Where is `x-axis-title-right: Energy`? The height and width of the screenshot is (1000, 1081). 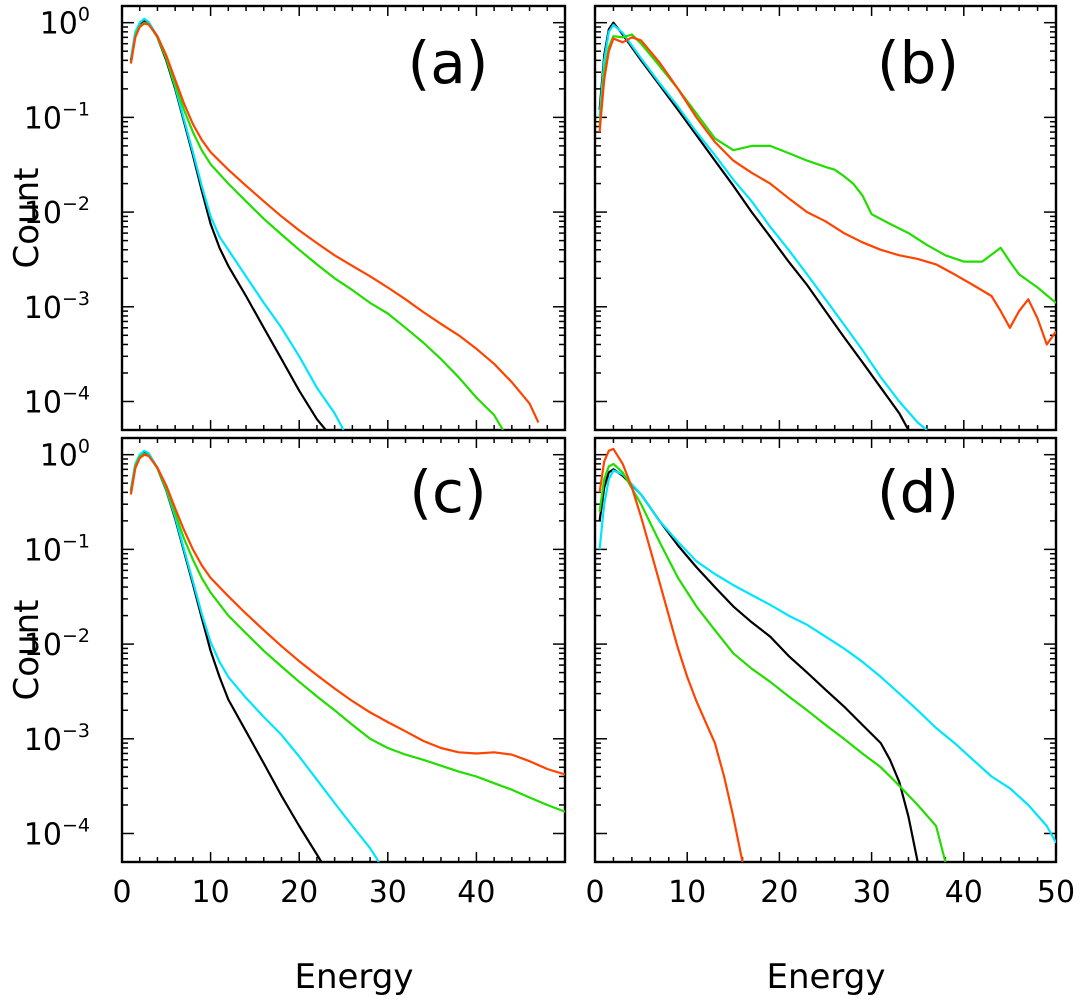
x-axis-title-right: Energy is located at coordinates (825, 977).